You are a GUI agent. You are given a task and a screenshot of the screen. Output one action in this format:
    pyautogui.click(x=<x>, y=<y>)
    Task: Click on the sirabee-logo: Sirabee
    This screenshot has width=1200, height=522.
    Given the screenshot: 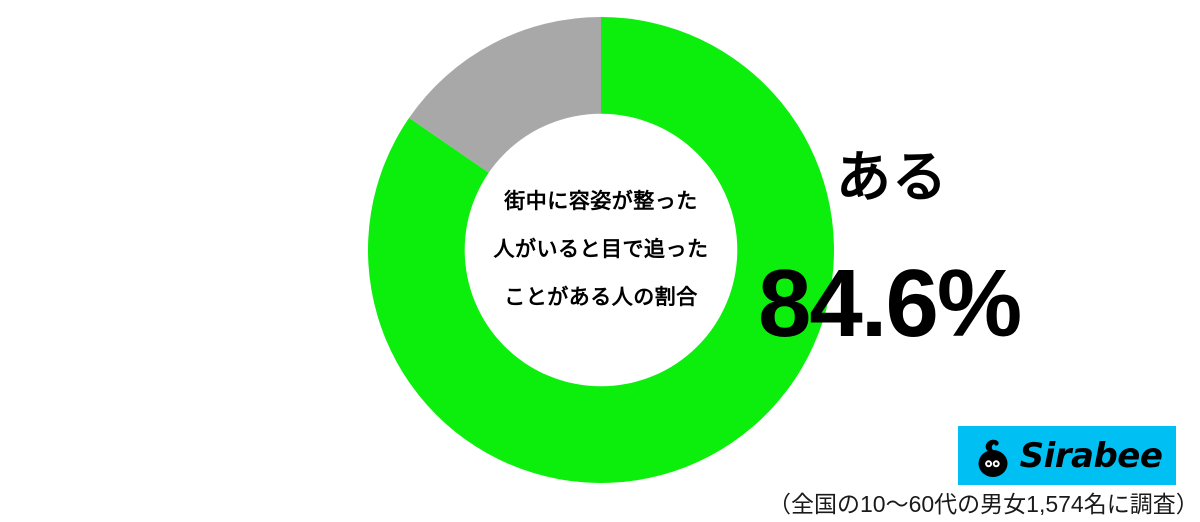 What is the action you would take?
    pyautogui.click(x=1067, y=455)
    